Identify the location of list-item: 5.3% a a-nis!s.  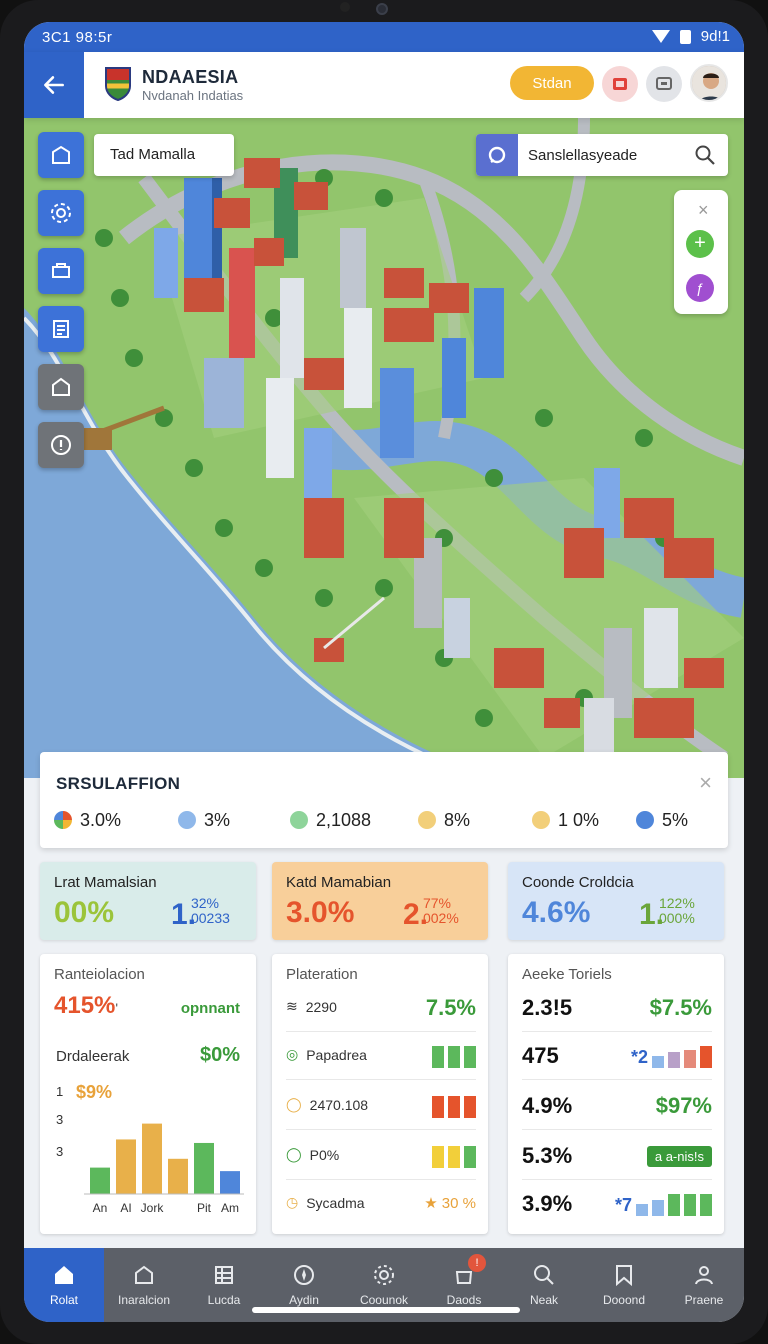
(617, 1156).